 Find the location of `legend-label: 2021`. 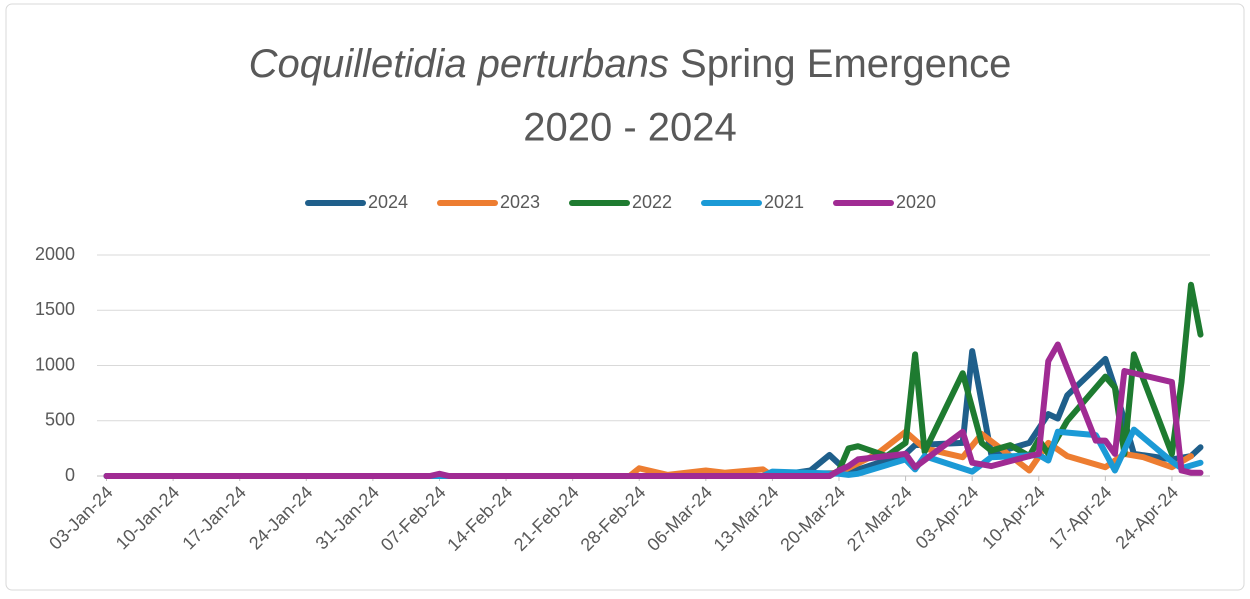

legend-label: 2021 is located at coordinates (784, 202).